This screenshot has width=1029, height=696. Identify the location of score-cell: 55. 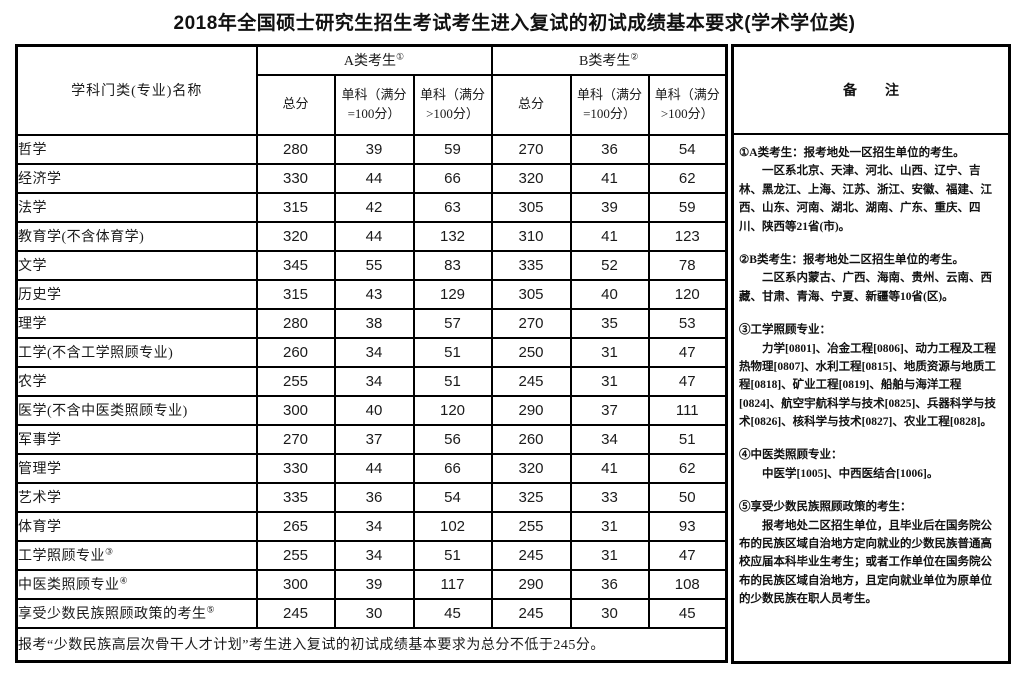
(374, 265).